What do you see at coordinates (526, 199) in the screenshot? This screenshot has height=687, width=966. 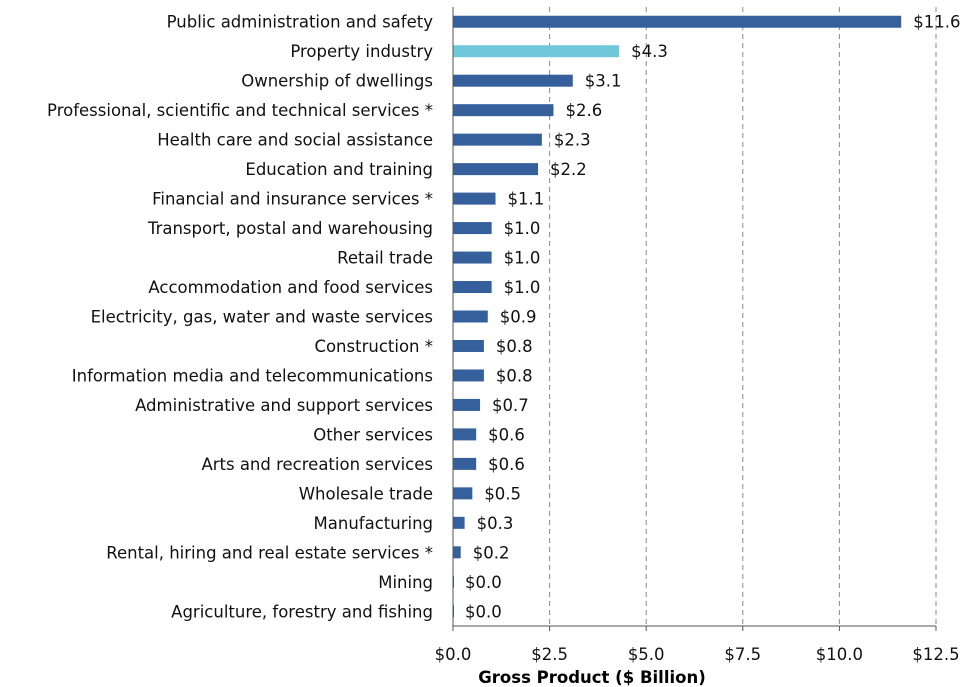 I see `value-label: $1.1` at bounding box center [526, 199].